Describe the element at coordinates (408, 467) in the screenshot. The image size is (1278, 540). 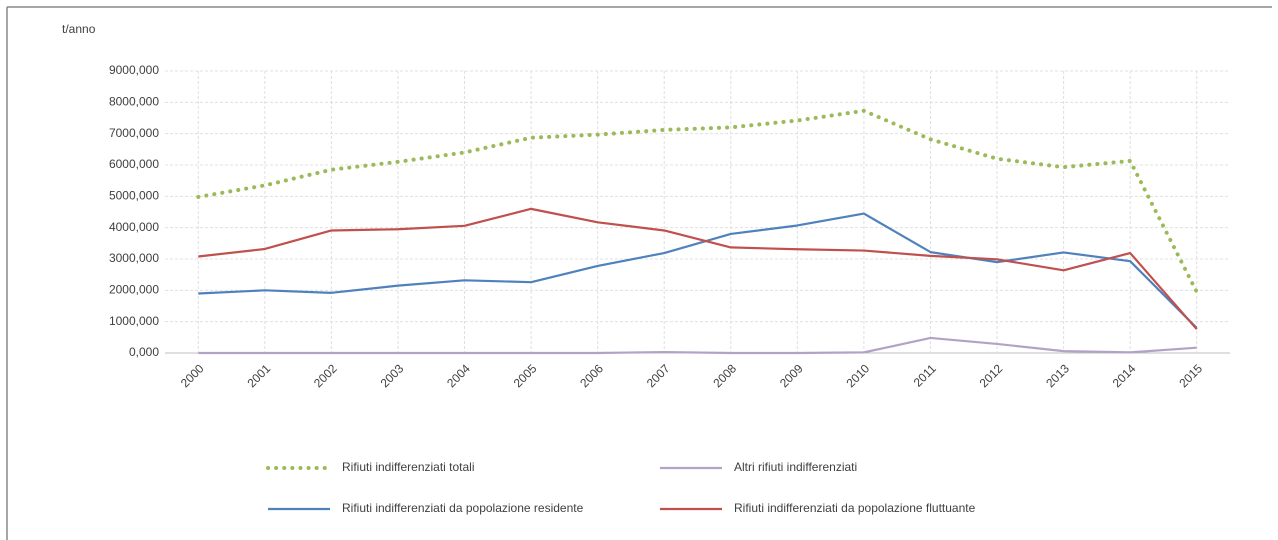
I see `legend-label: Rifiuti indifferenziati totali` at that location.